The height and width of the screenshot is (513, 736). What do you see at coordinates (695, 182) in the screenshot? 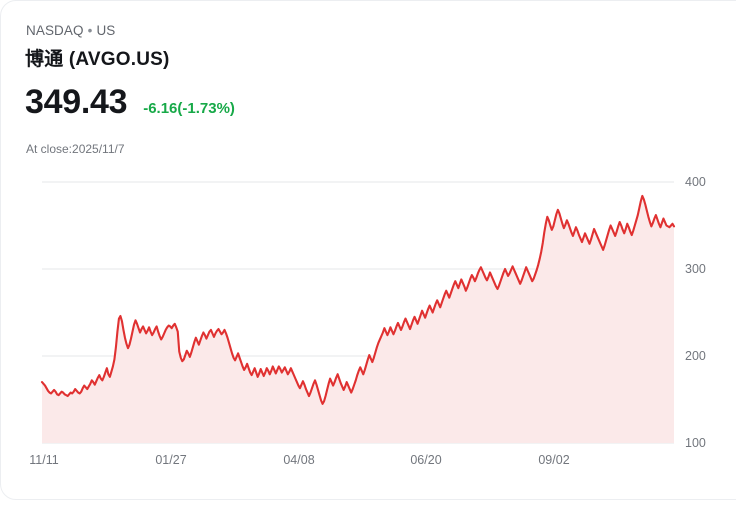
I see `y-axis-tick-label: 400` at bounding box center [695, 182].